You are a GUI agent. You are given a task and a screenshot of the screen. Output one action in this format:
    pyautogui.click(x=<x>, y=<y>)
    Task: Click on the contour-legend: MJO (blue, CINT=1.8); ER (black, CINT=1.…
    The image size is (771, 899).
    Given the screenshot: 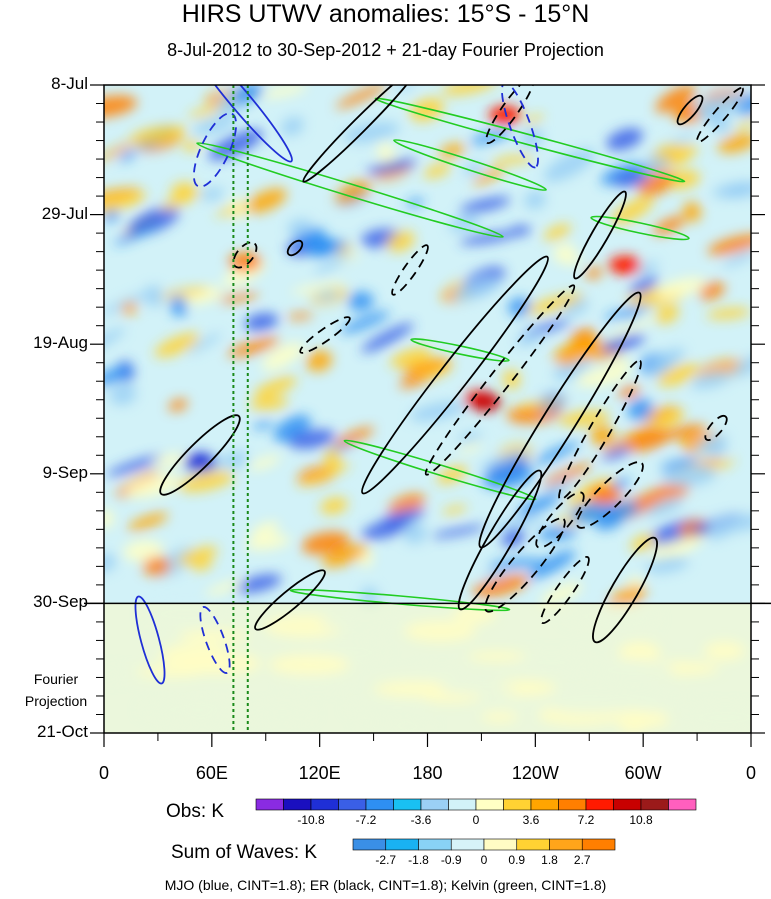 What is the action you would take?
    pyautogui.click(x=385, y=885)
    